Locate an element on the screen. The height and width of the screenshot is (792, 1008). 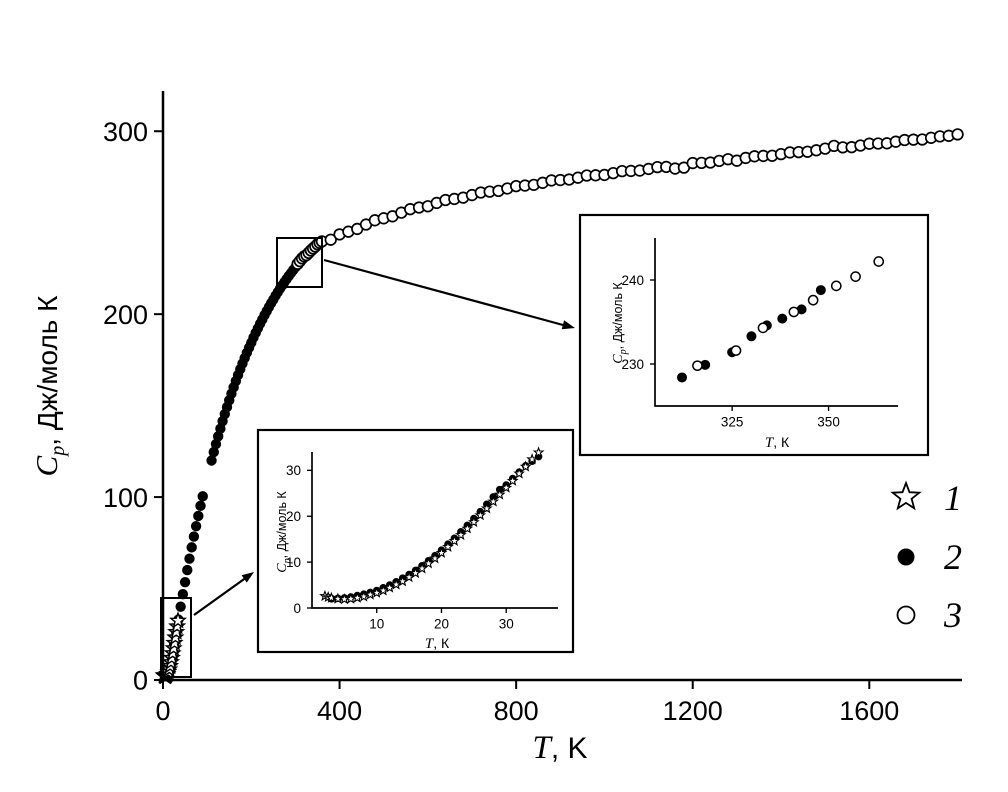
inset-pointer-arrow-low is located at coordinates (223, 594).